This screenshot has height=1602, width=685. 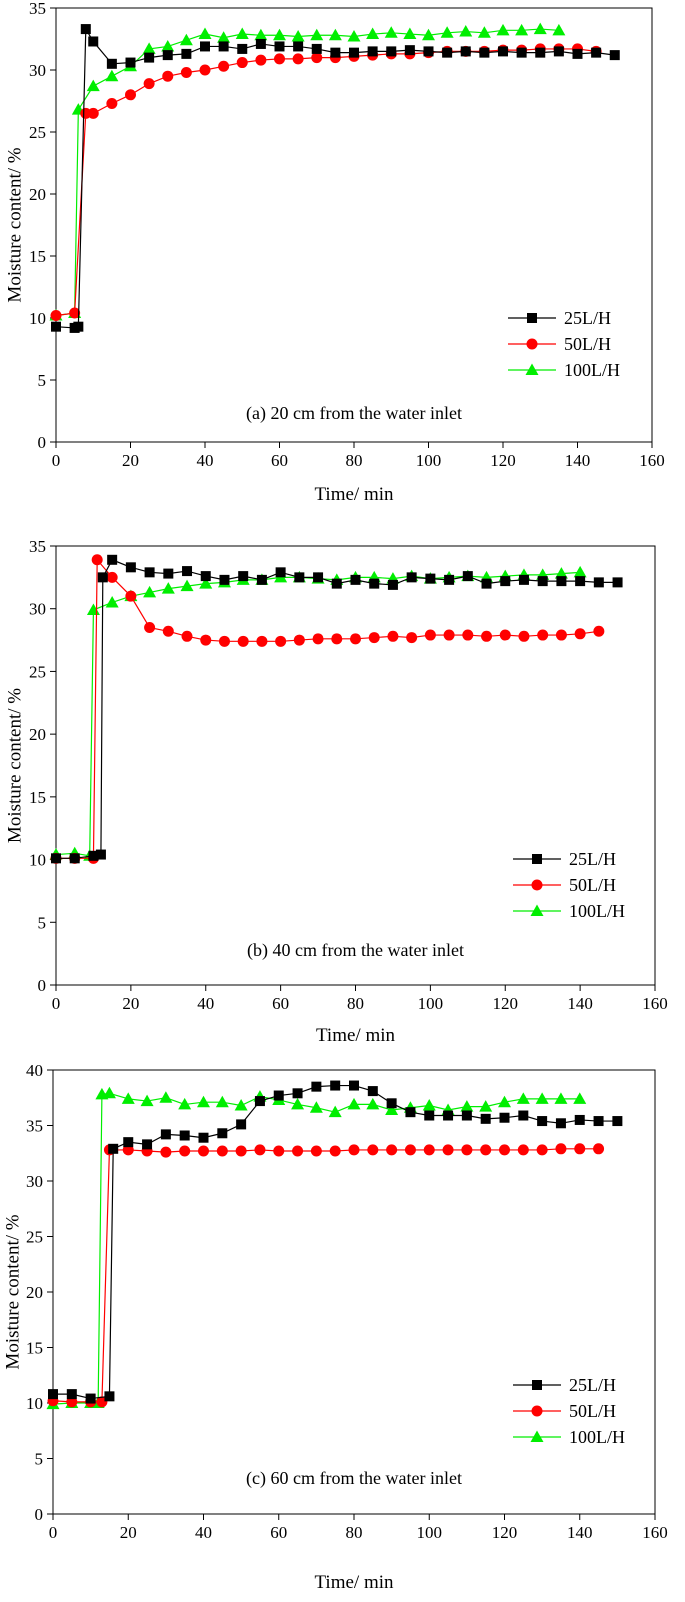 I want to click on x-tick-label: 100, so click(x=430, y=1532).